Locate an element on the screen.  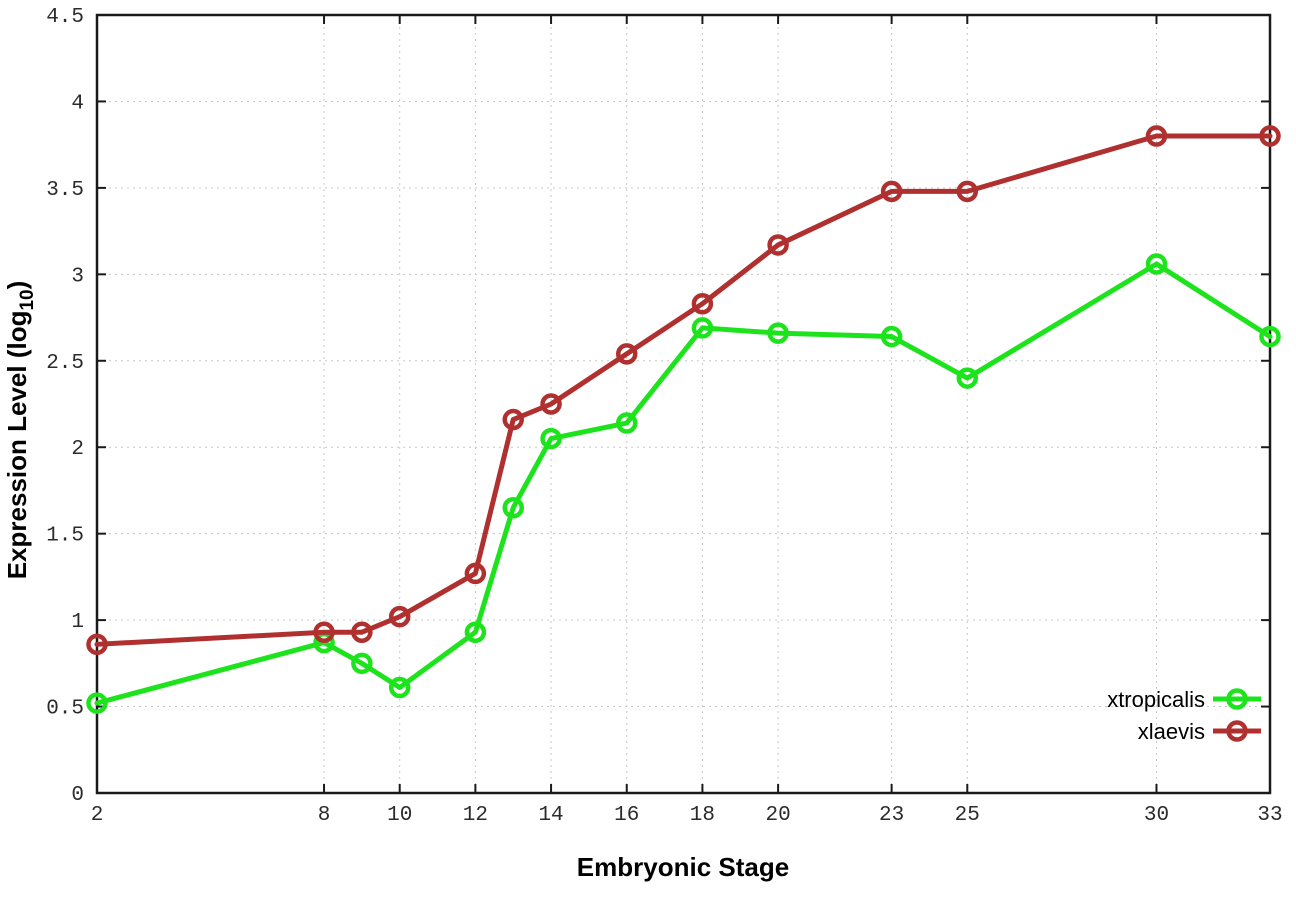
y-tick-label: 3 is located at coordinates (77, 276).